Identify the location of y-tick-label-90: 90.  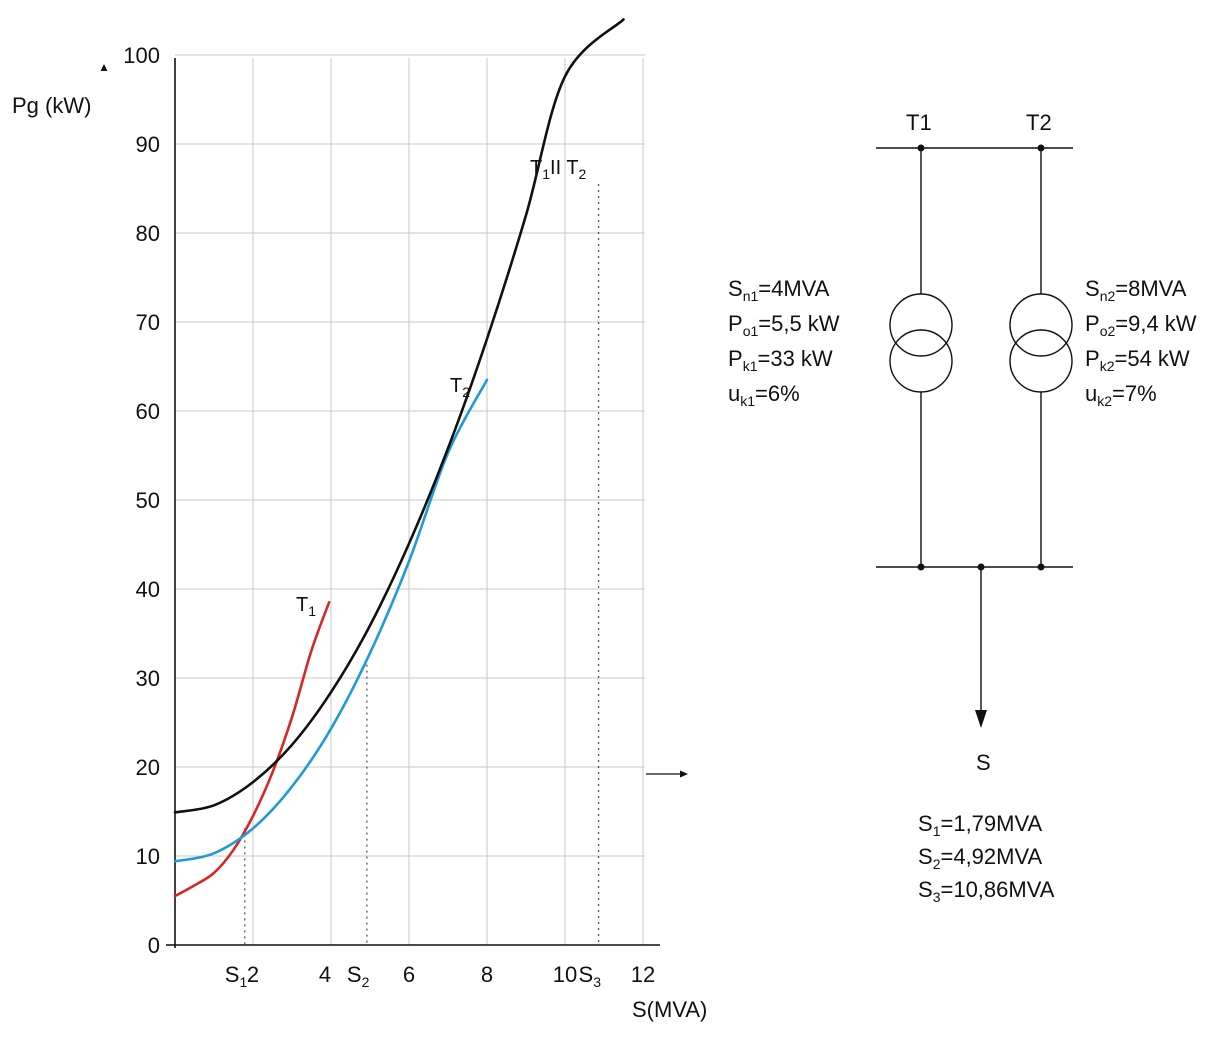
(148, 144).